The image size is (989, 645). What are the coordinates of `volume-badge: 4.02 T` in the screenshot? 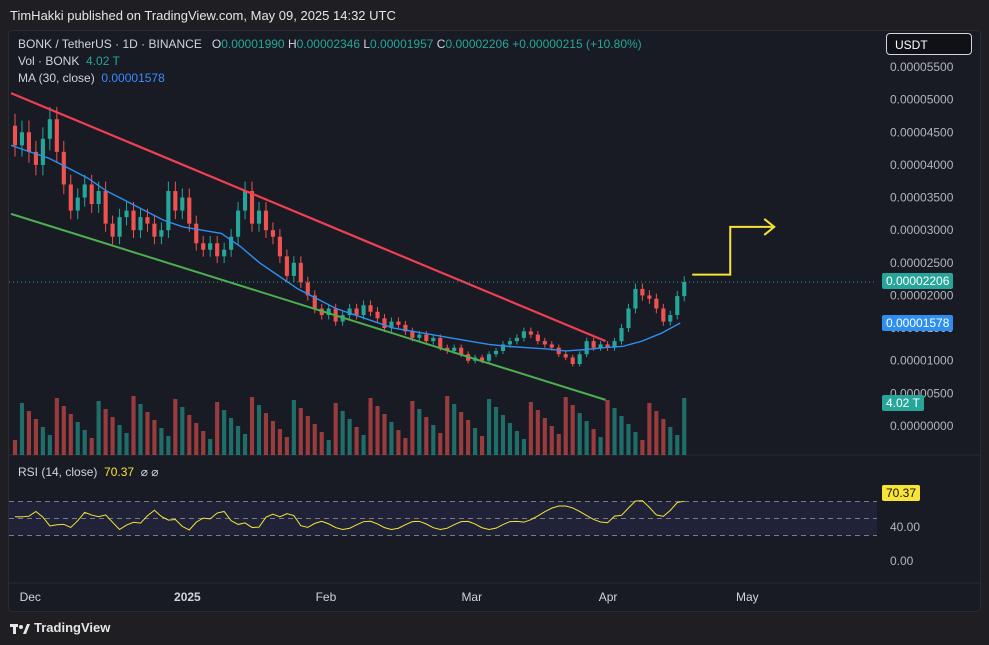 It's located at (903, 403).